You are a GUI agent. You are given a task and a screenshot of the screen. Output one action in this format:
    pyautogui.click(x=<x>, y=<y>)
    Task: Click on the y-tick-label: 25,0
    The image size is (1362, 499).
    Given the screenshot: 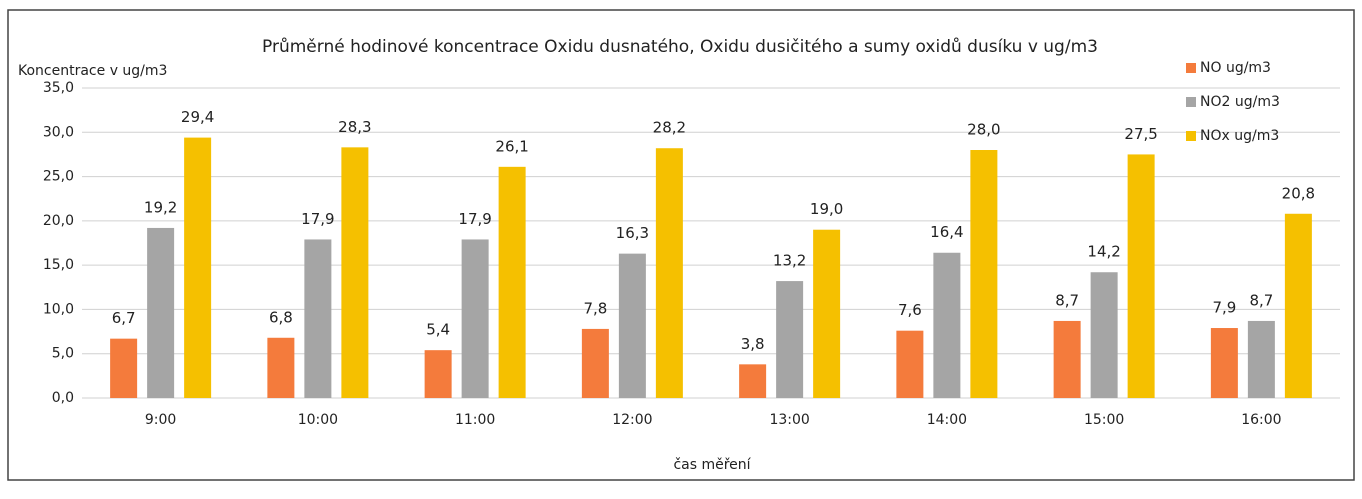 What is the action you would take?
    pyautogui.click(x=58, y=177)
    